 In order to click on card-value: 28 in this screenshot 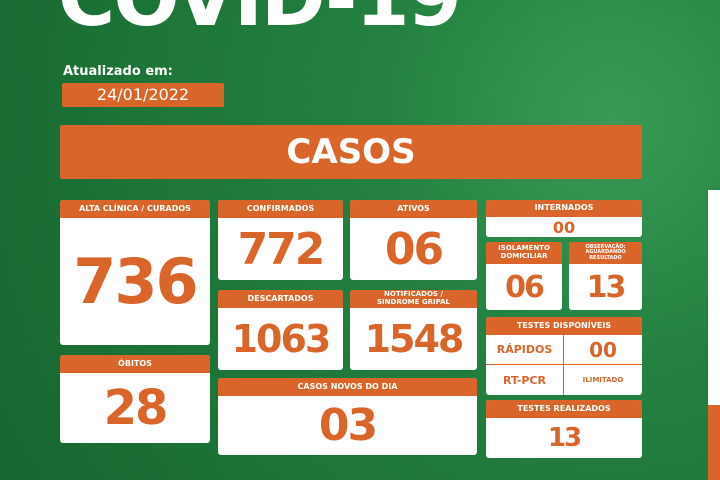, I will do `click(136, 408)`.